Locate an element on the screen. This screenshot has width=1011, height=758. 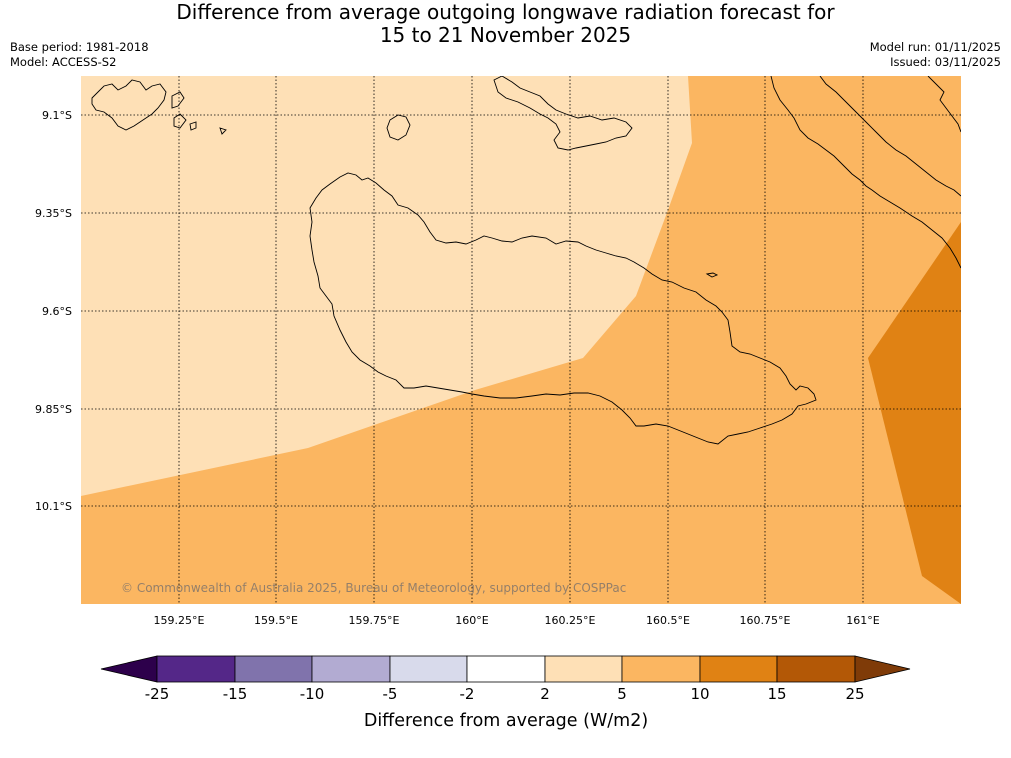
lon-label: 160.25°E is located at coordinates (570, 620).